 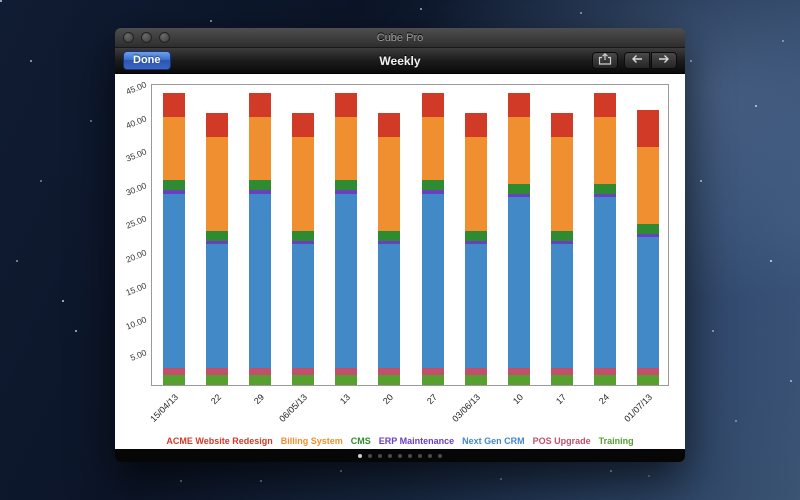 I want to click on legend-item: POS Upgrade, so click(x=561, y=441).